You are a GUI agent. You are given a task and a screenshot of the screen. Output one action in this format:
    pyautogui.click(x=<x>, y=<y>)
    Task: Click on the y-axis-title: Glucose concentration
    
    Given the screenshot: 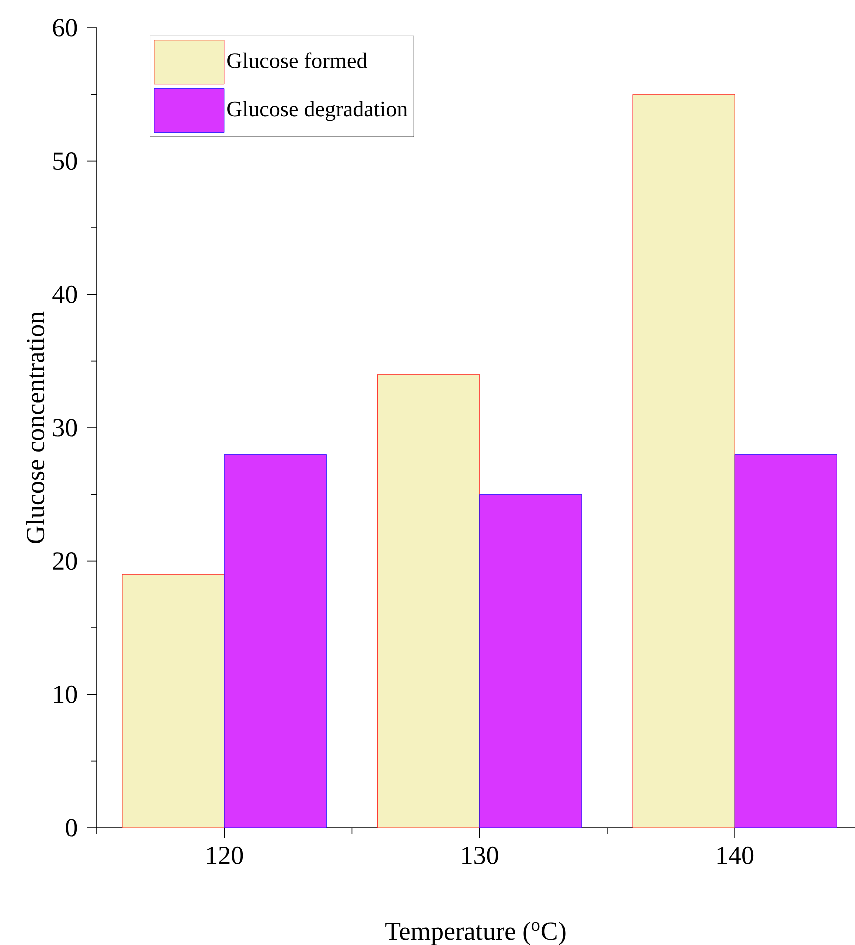 What is the action you would take?
    pyautogui.click(x=35, y=428)
    